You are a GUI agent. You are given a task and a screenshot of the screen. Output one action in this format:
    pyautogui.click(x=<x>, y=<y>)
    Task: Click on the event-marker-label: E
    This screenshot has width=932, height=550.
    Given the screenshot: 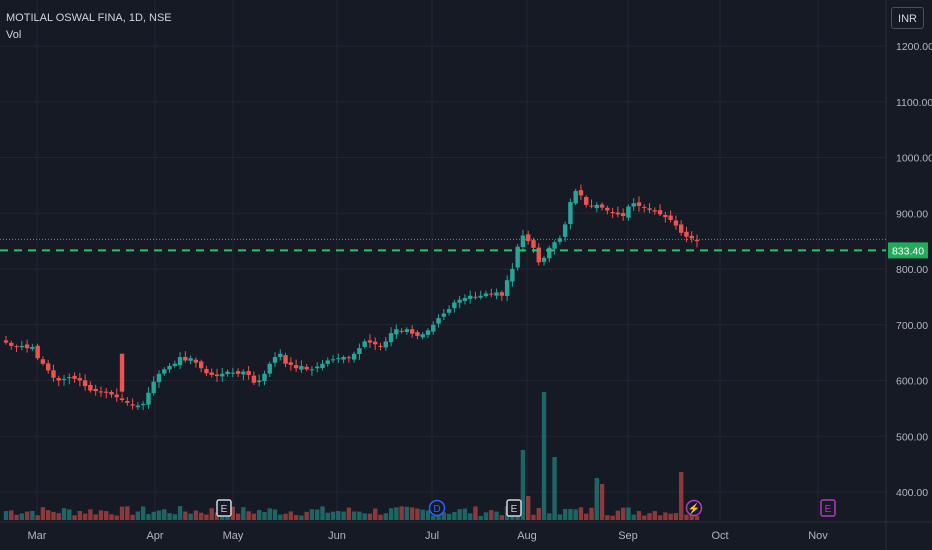 What is the action you would take?
    pyautogui.click(x=828, y=509)
    